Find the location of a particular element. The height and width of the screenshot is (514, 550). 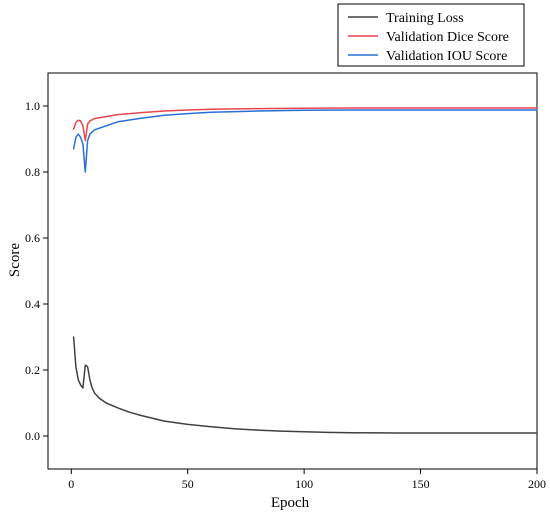

x-axis-title: Epoch is located at coordinates (290, 503).